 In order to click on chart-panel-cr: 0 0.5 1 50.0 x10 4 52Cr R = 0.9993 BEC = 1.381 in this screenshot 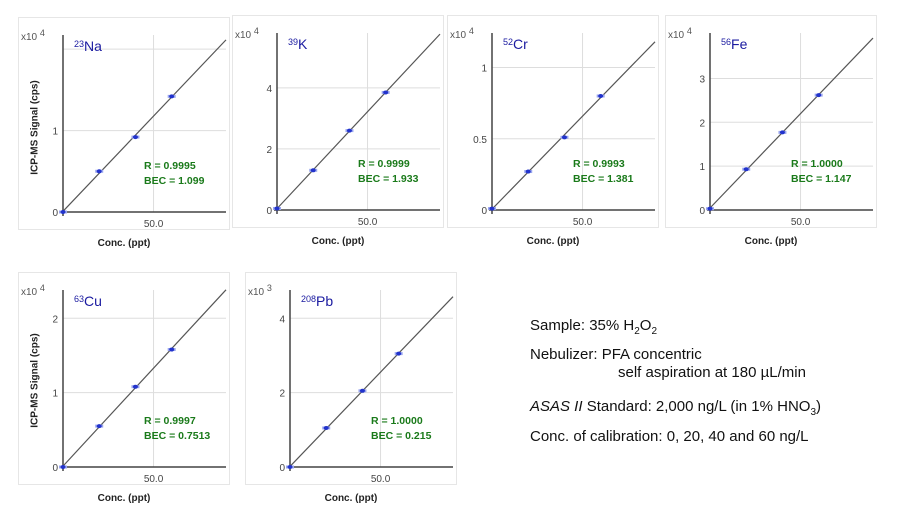, I will do `click(553, 121)`.